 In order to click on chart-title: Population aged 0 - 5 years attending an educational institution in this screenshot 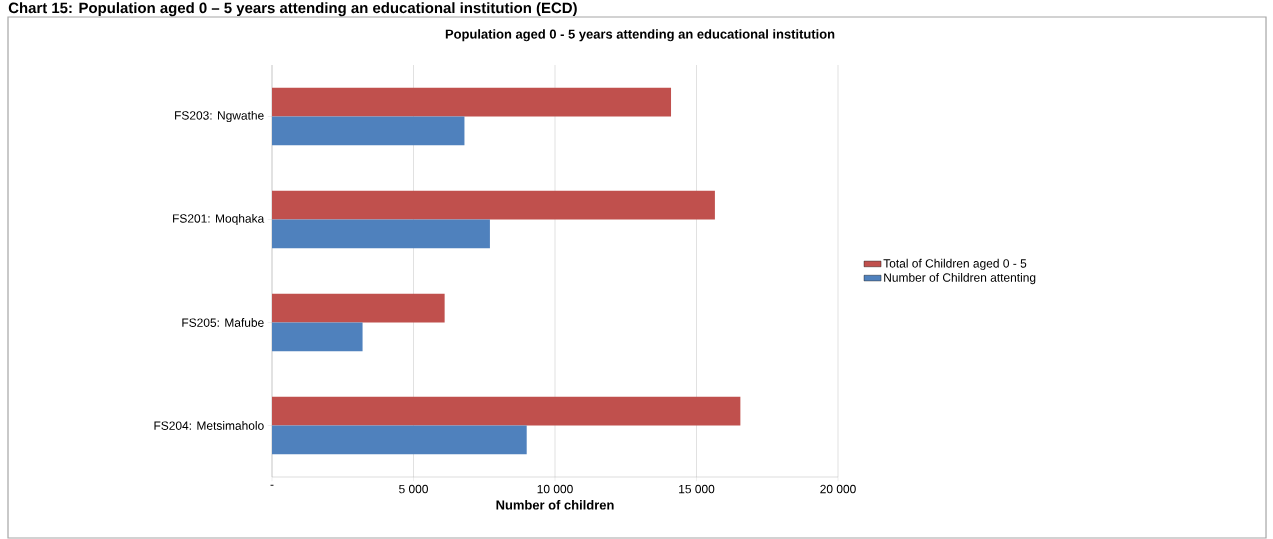, I will do `click(640, 35)`.